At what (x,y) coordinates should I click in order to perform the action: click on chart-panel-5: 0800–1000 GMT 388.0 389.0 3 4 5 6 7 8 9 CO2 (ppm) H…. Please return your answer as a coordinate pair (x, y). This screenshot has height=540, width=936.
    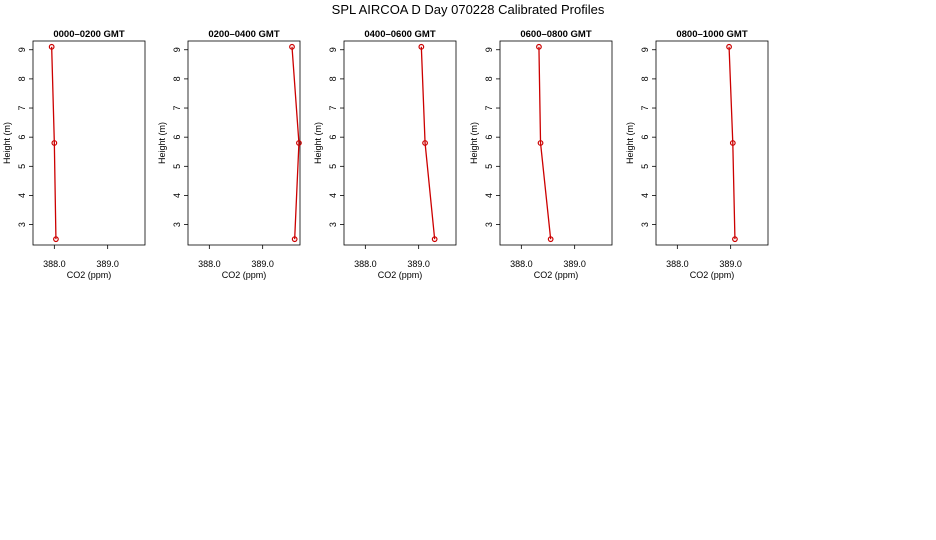
    Looking at the image, I should click on (697, 154).